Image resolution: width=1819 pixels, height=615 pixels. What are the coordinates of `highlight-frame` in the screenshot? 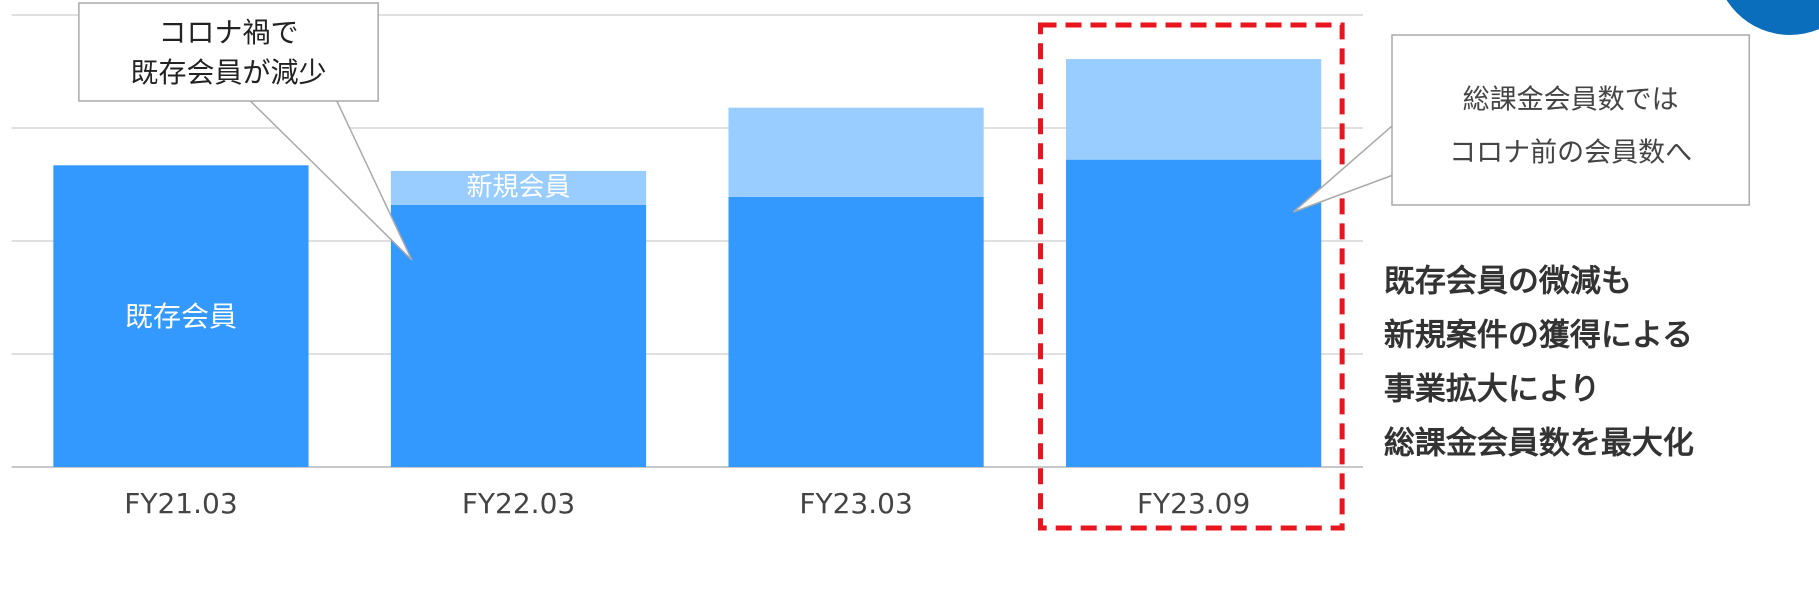 It's located at (1191, 276).